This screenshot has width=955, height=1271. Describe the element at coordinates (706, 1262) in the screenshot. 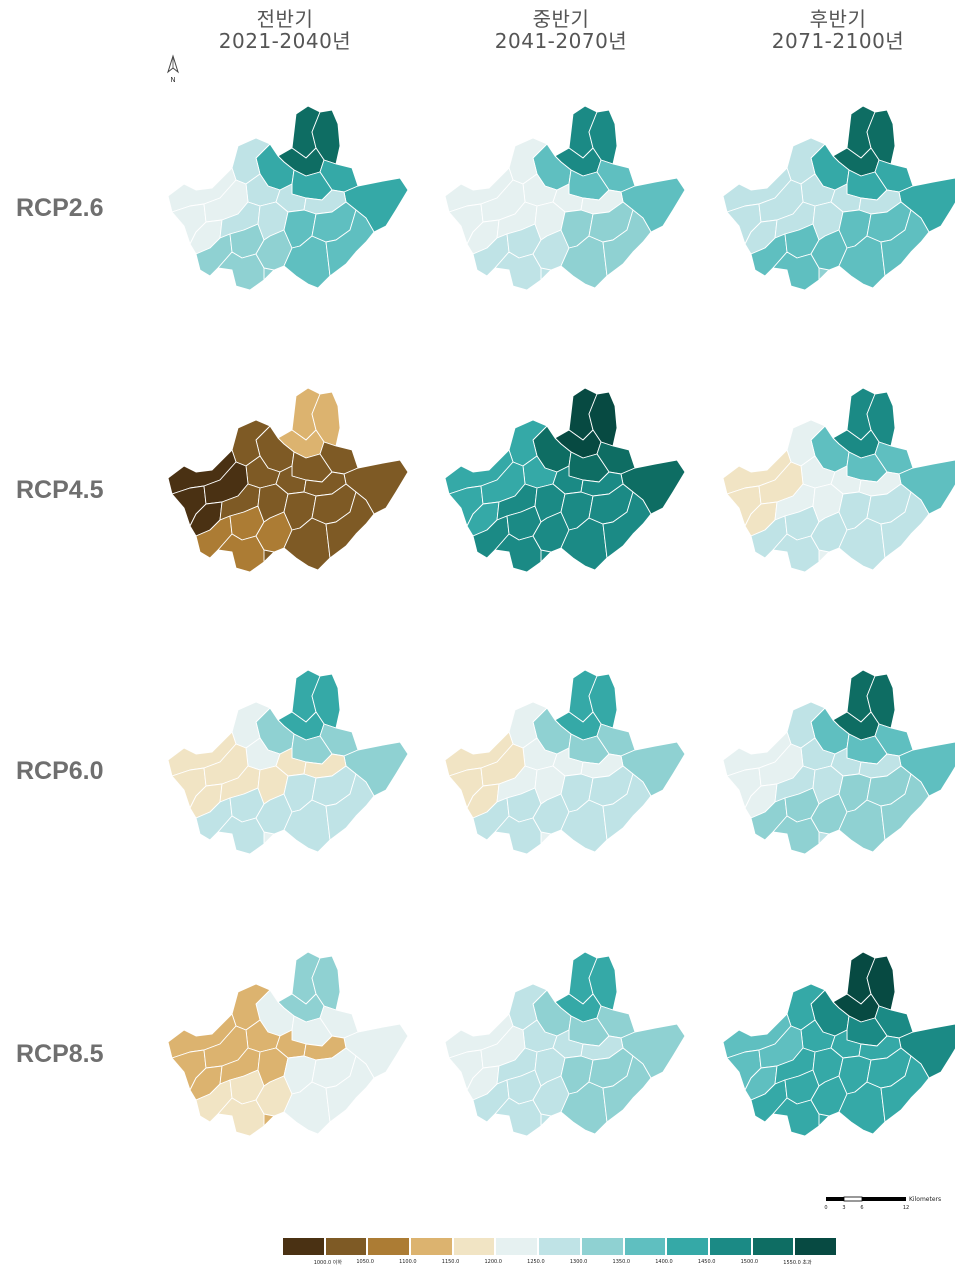

I see `legend-label: 1450.0` at that location.